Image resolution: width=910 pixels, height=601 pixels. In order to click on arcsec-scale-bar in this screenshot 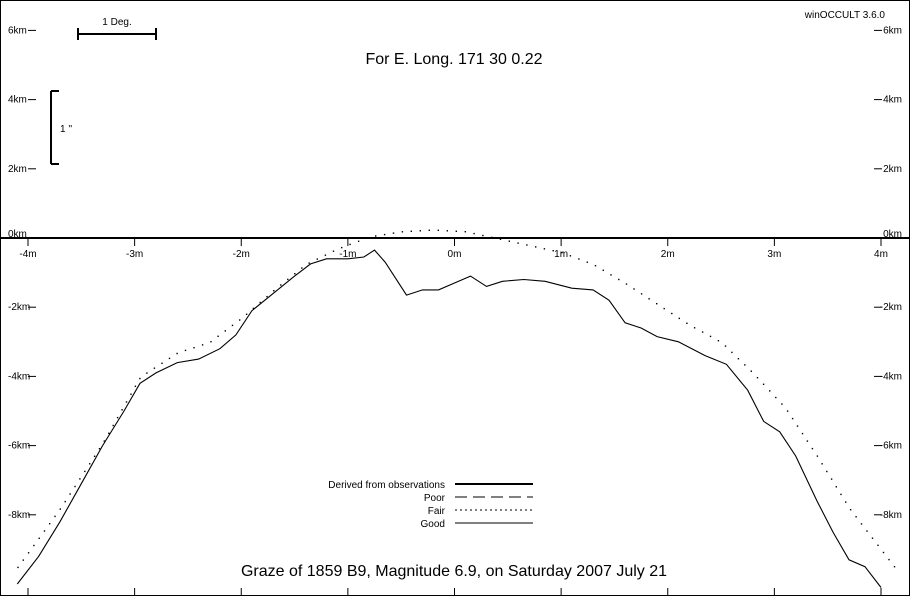, I will do `click(54, 127)`.